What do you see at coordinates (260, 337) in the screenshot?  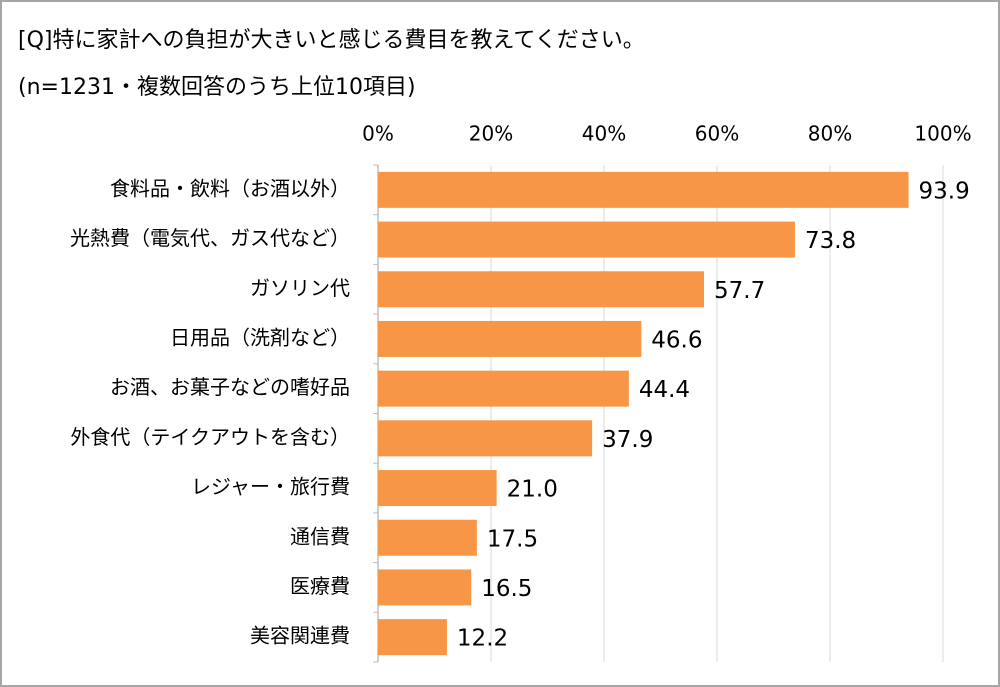 I see `y-tick-label: 日用品（洗剤など）` at bounding box center [260, 337].